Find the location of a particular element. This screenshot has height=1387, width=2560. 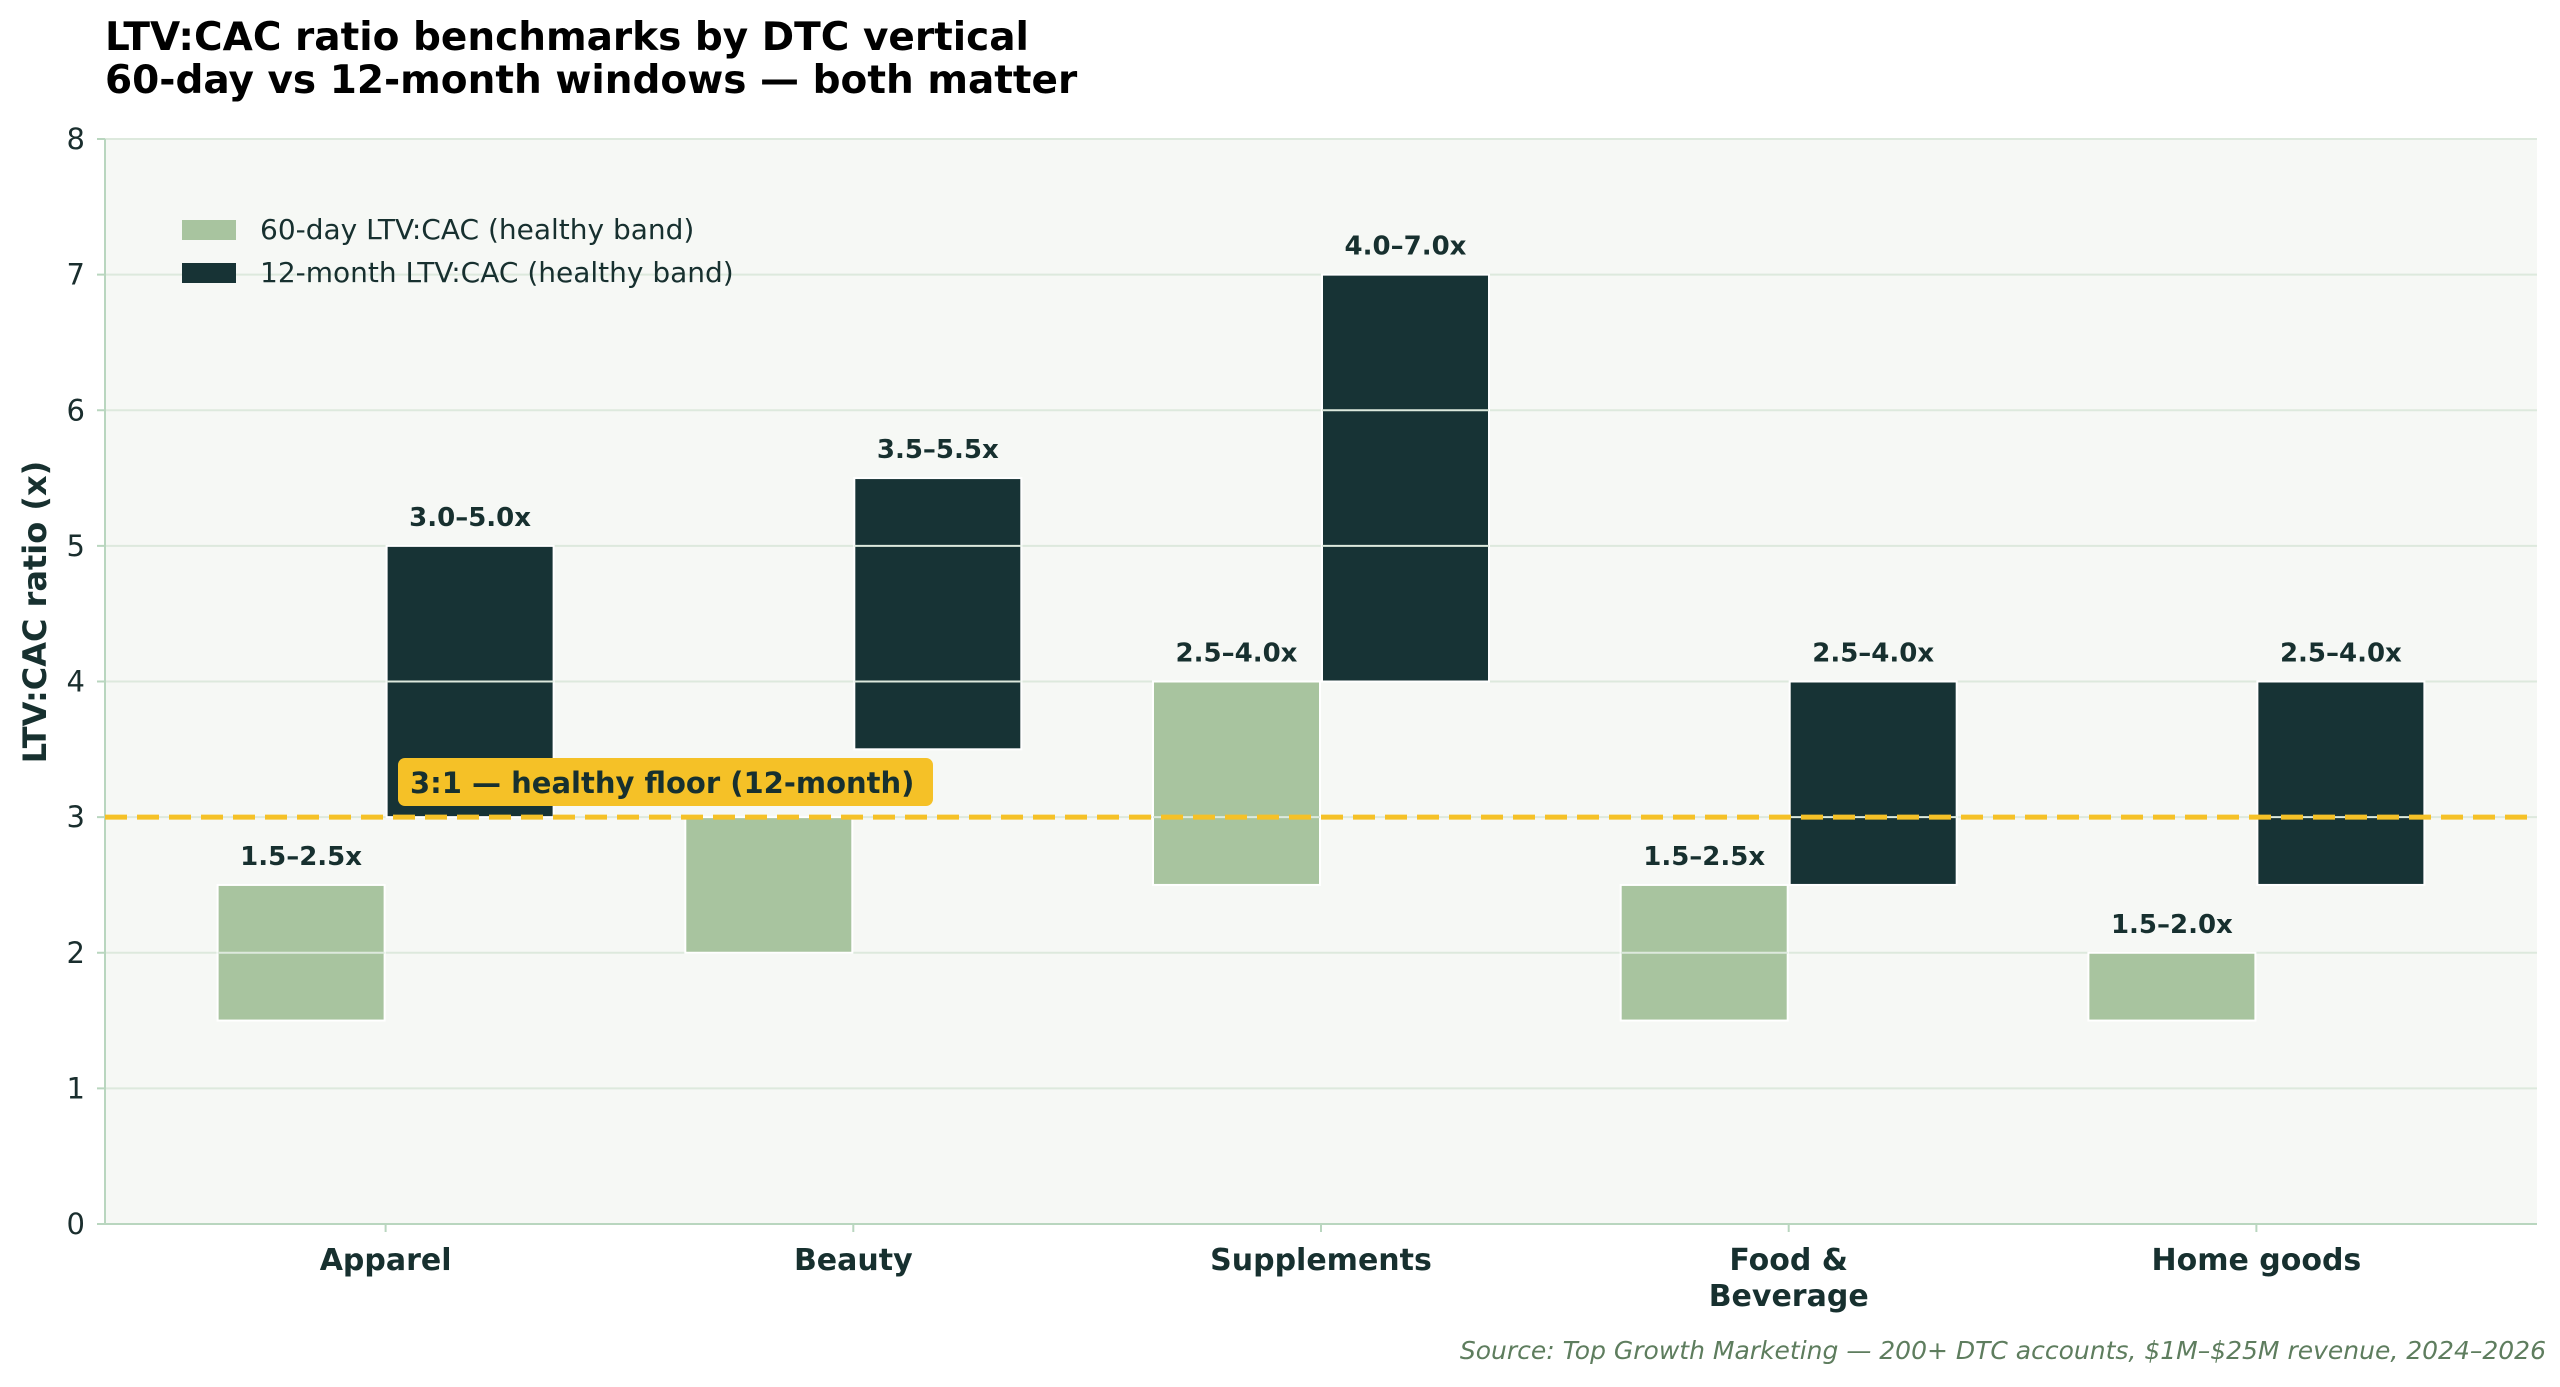

x-tick-label: Food & Beverage is located at coordinates (1789, 1278).